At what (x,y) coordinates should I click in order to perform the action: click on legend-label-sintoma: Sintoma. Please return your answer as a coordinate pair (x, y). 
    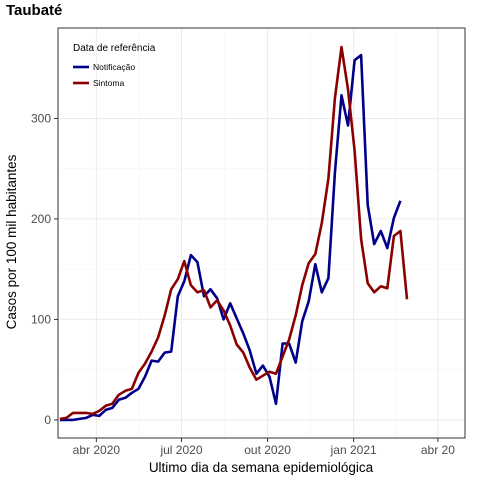
    Looking at the image, I should click on (108, 83).